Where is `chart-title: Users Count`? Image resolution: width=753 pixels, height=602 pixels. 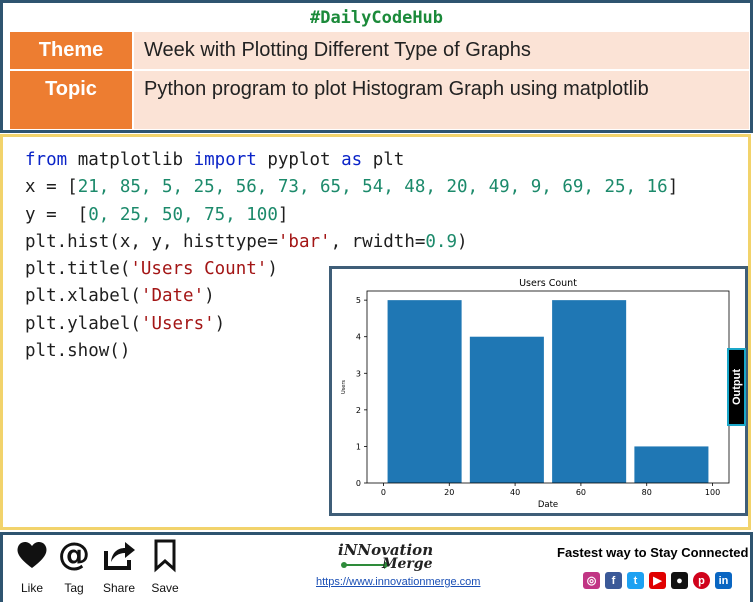
chart-title: Users Count is located at coordinates (548, 283).